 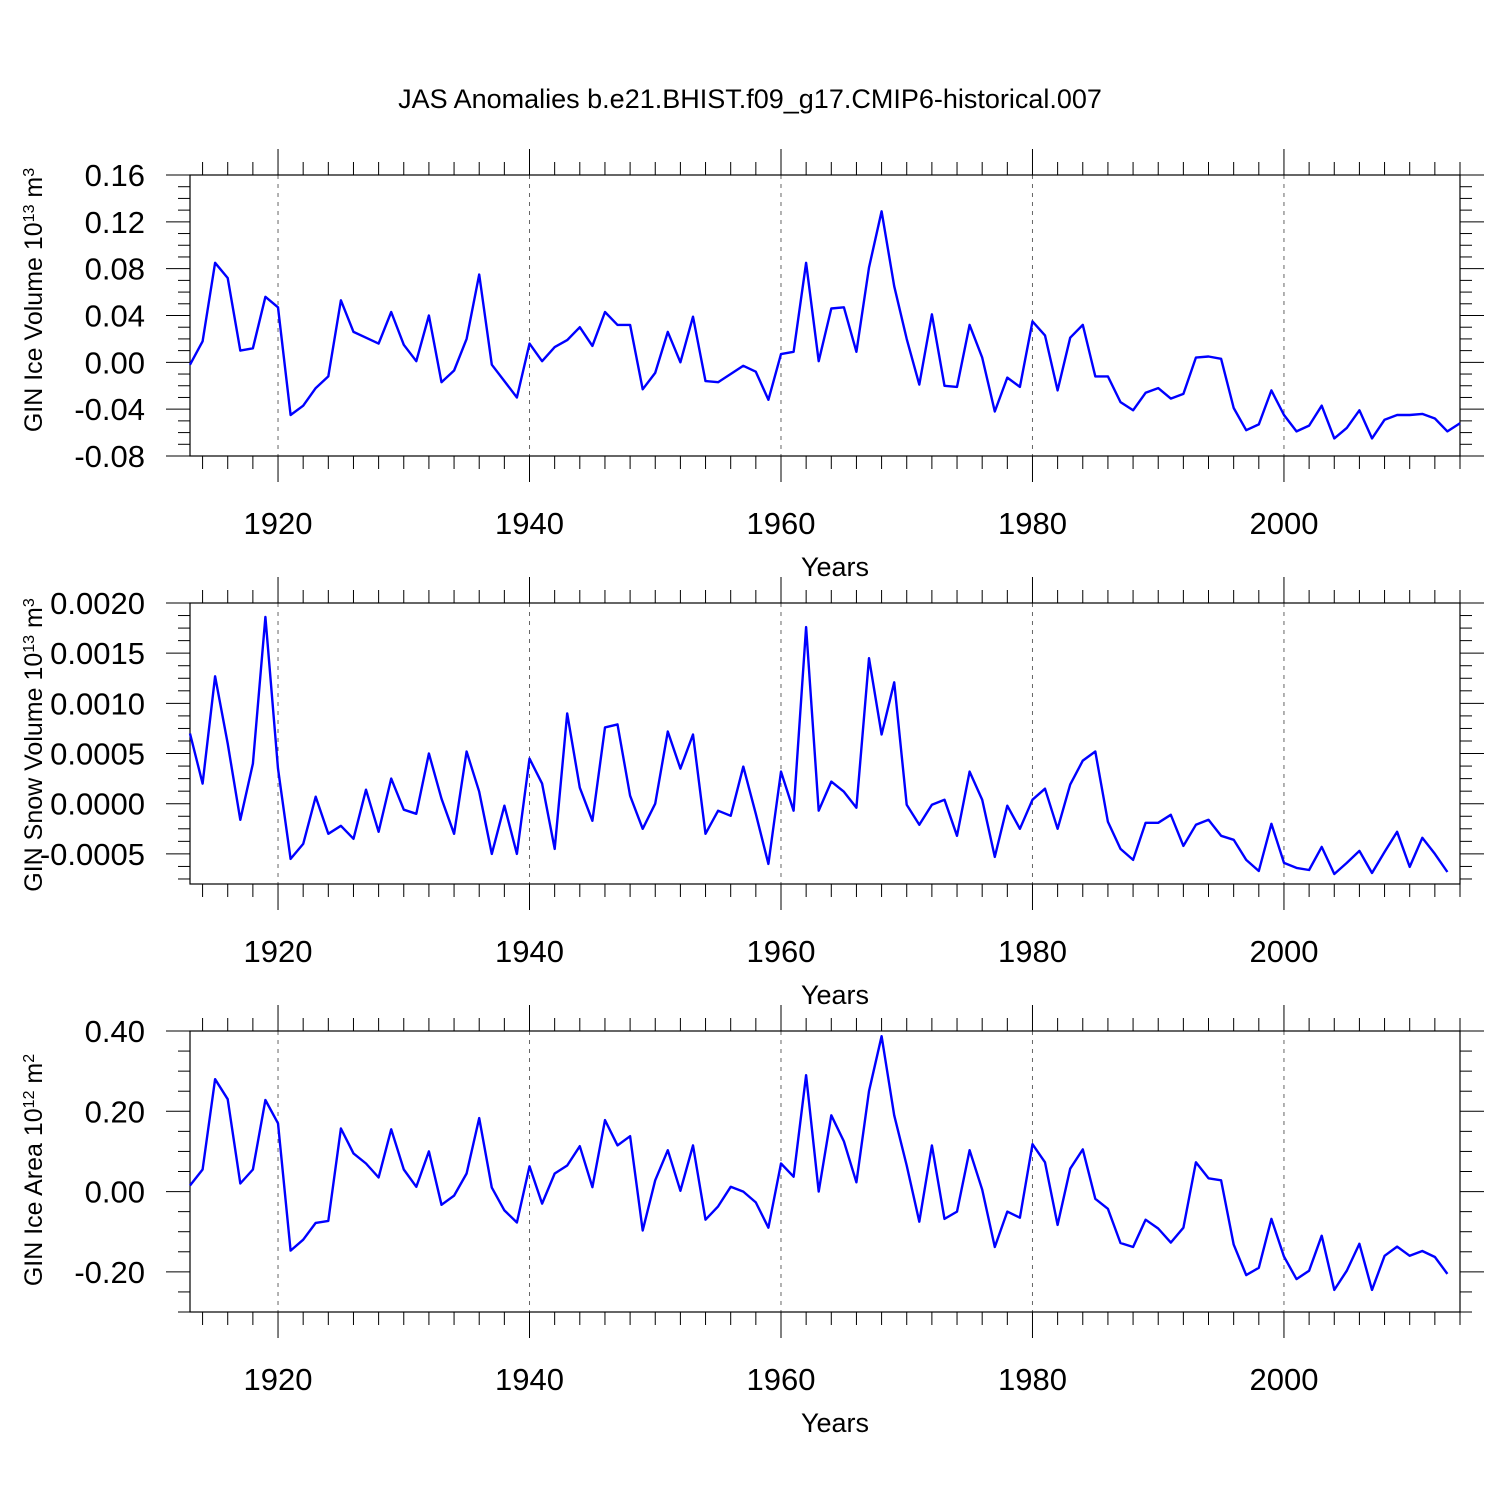 What do you see at coordinates (115, 175) in the screenshot?
I see `y-tick-label: 0.16` at bounding box center [115, 175].